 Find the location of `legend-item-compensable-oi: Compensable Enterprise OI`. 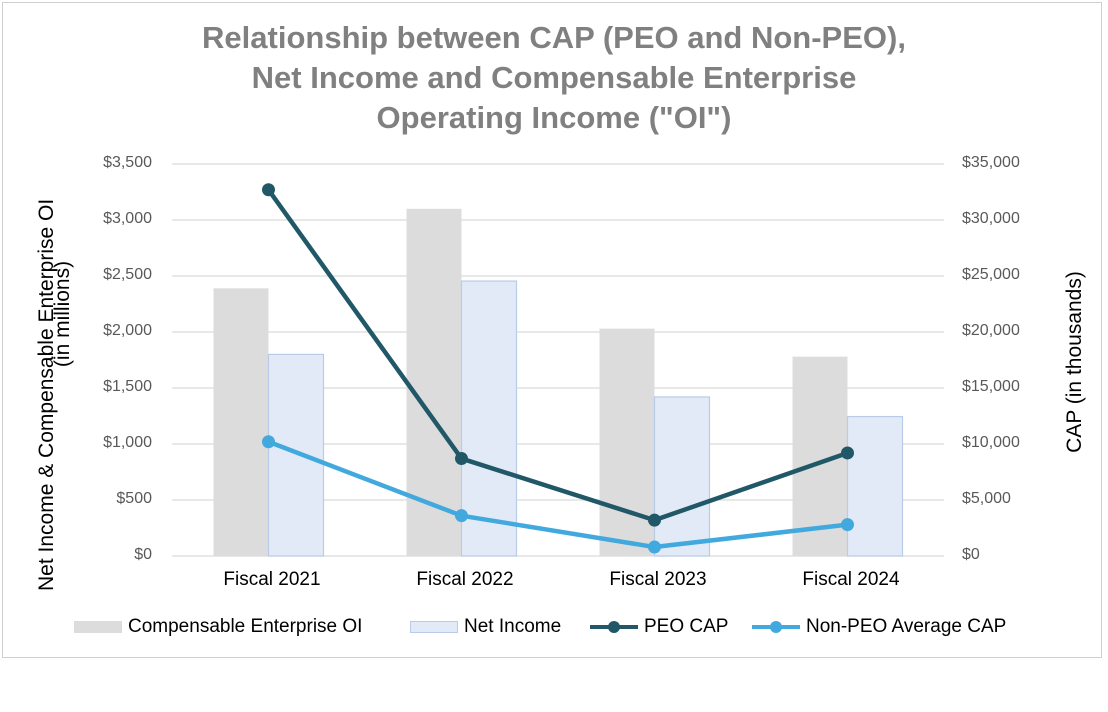

legend-item-compensable-oi: Compensable Enterprise OI is located at coordinates (218, 627).